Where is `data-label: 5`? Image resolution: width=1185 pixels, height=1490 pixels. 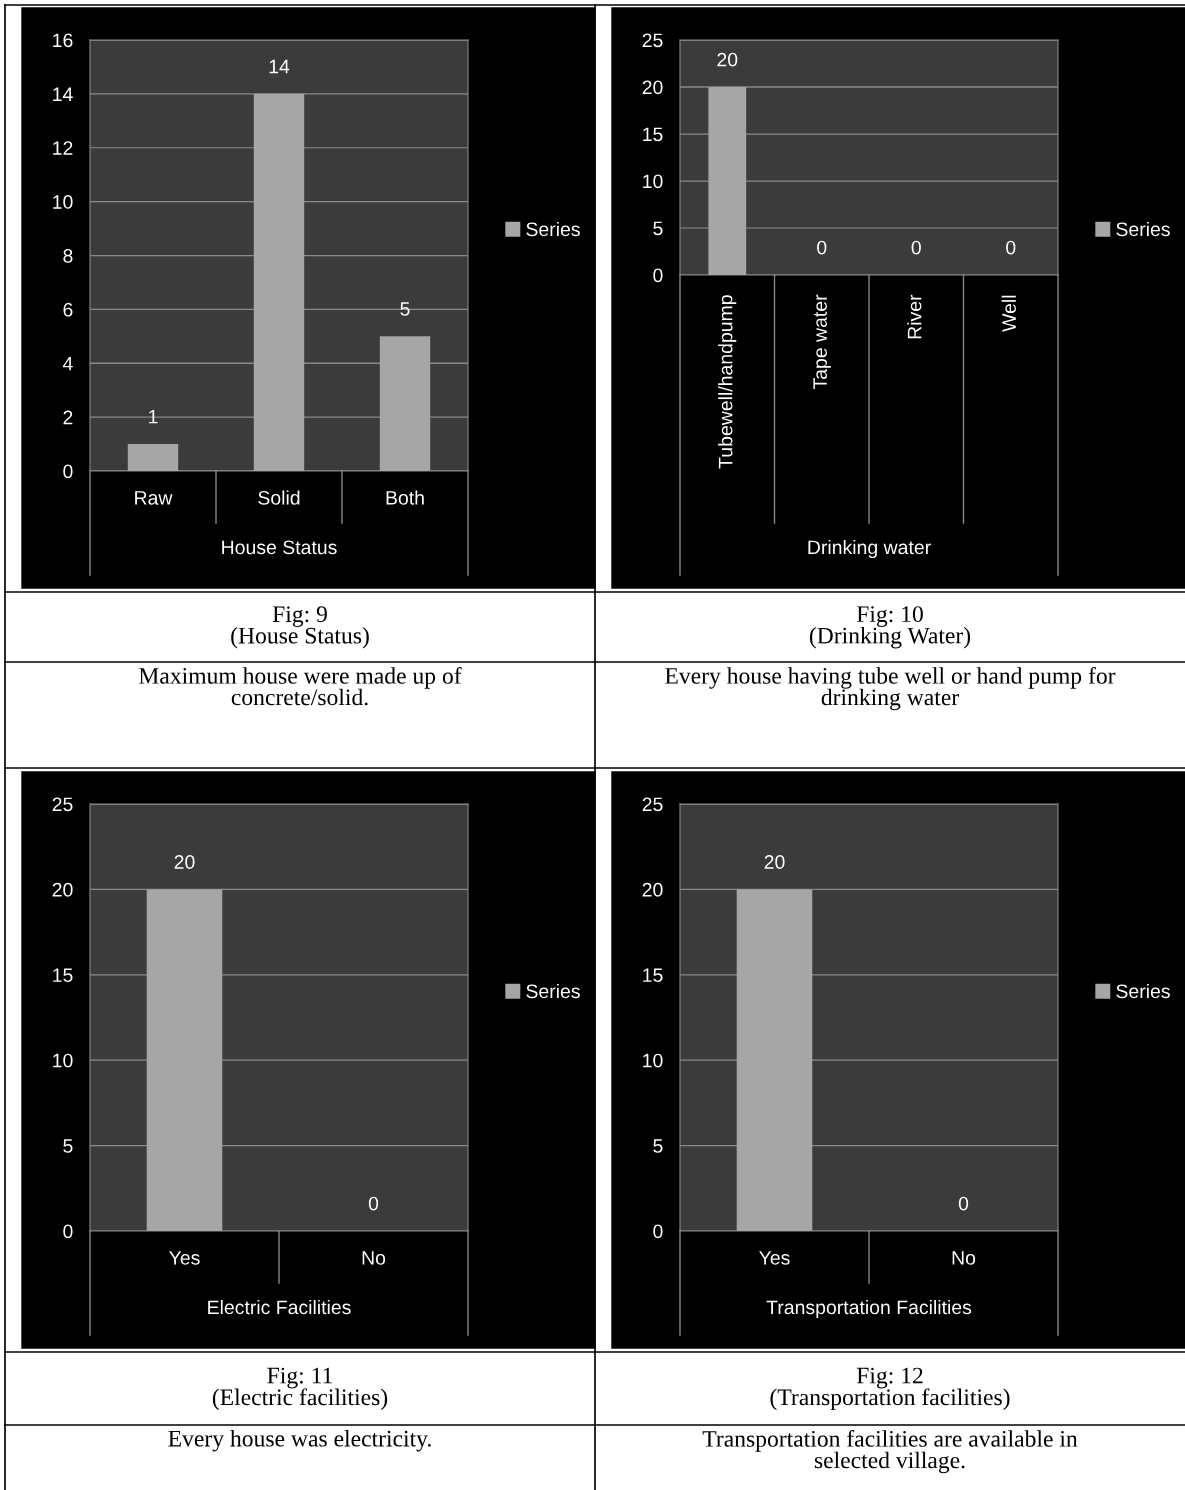
data-label: 5 is located at coordinates (405, 309).